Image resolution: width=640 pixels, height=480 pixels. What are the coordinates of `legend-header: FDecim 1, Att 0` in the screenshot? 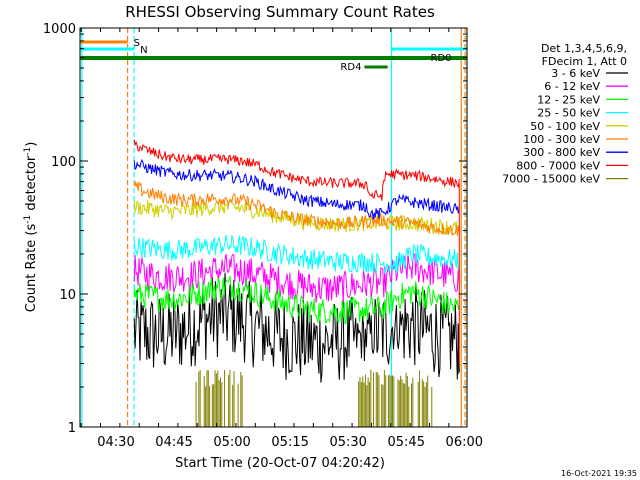 It's located at (584, 61).